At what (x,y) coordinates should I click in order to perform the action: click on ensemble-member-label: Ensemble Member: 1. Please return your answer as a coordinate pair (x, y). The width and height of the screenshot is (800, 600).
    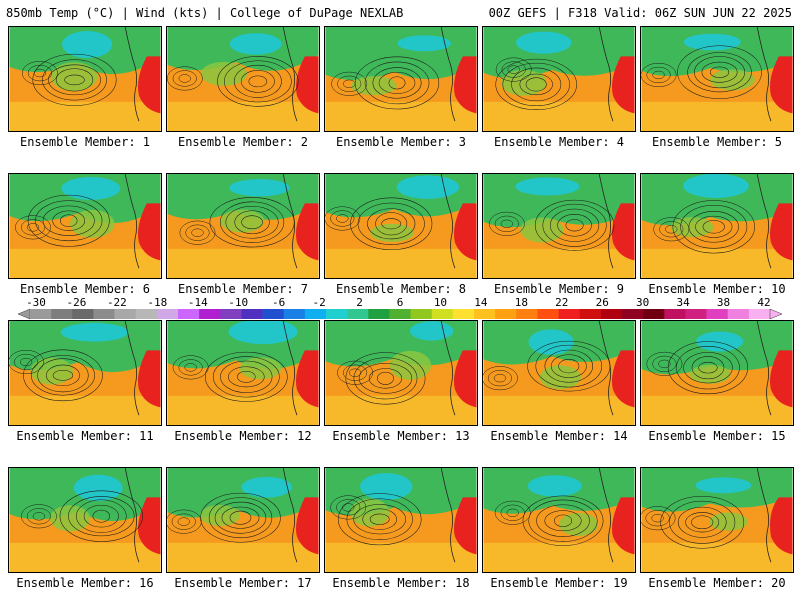
    Looking at the image, I should click on (85, 142).